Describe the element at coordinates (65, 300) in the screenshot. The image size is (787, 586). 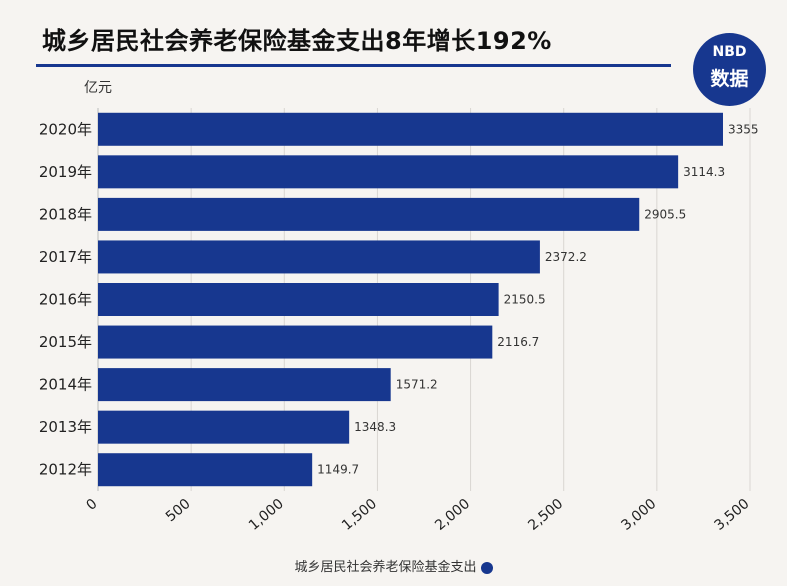
I see `category-label: 2016年` at that location.